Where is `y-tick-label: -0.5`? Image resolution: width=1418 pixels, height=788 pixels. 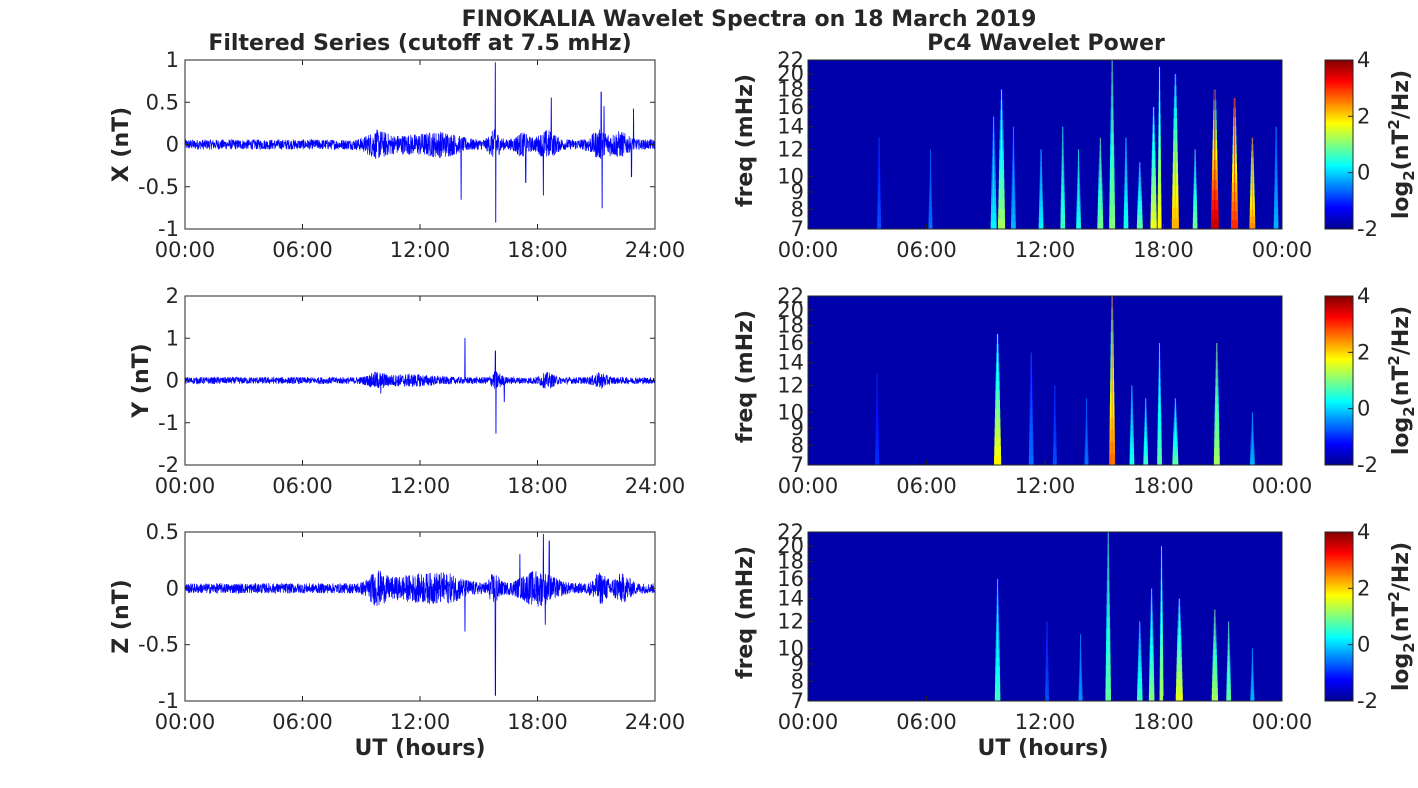 y-tick-label: -0.5 is located at coordinates (158, 645).